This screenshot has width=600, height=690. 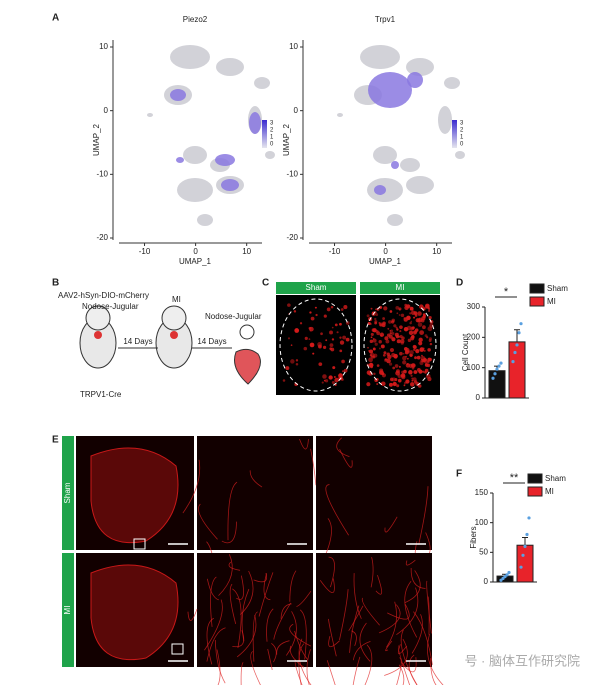 What do you see at coordinates (454, 134) in the screenshot?
I see `color-scale` at bounding box center [454, 134].